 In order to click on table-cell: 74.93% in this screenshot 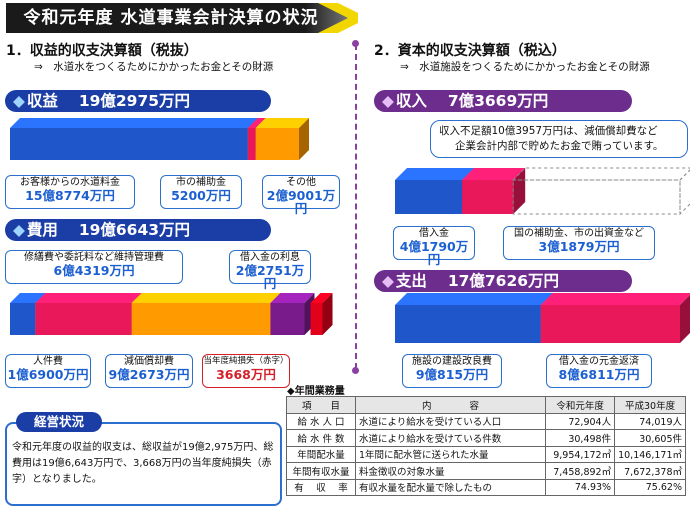, I will do `click(580, 487)`.